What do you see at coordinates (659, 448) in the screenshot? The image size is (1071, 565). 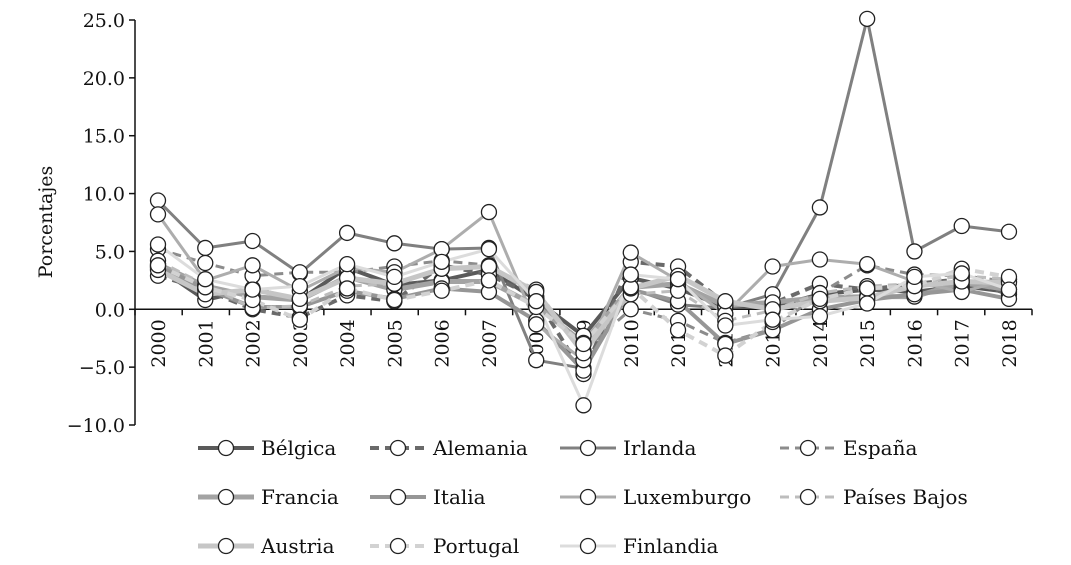 I see `legend-label: Irlanda` at bounding box center [659, 448].